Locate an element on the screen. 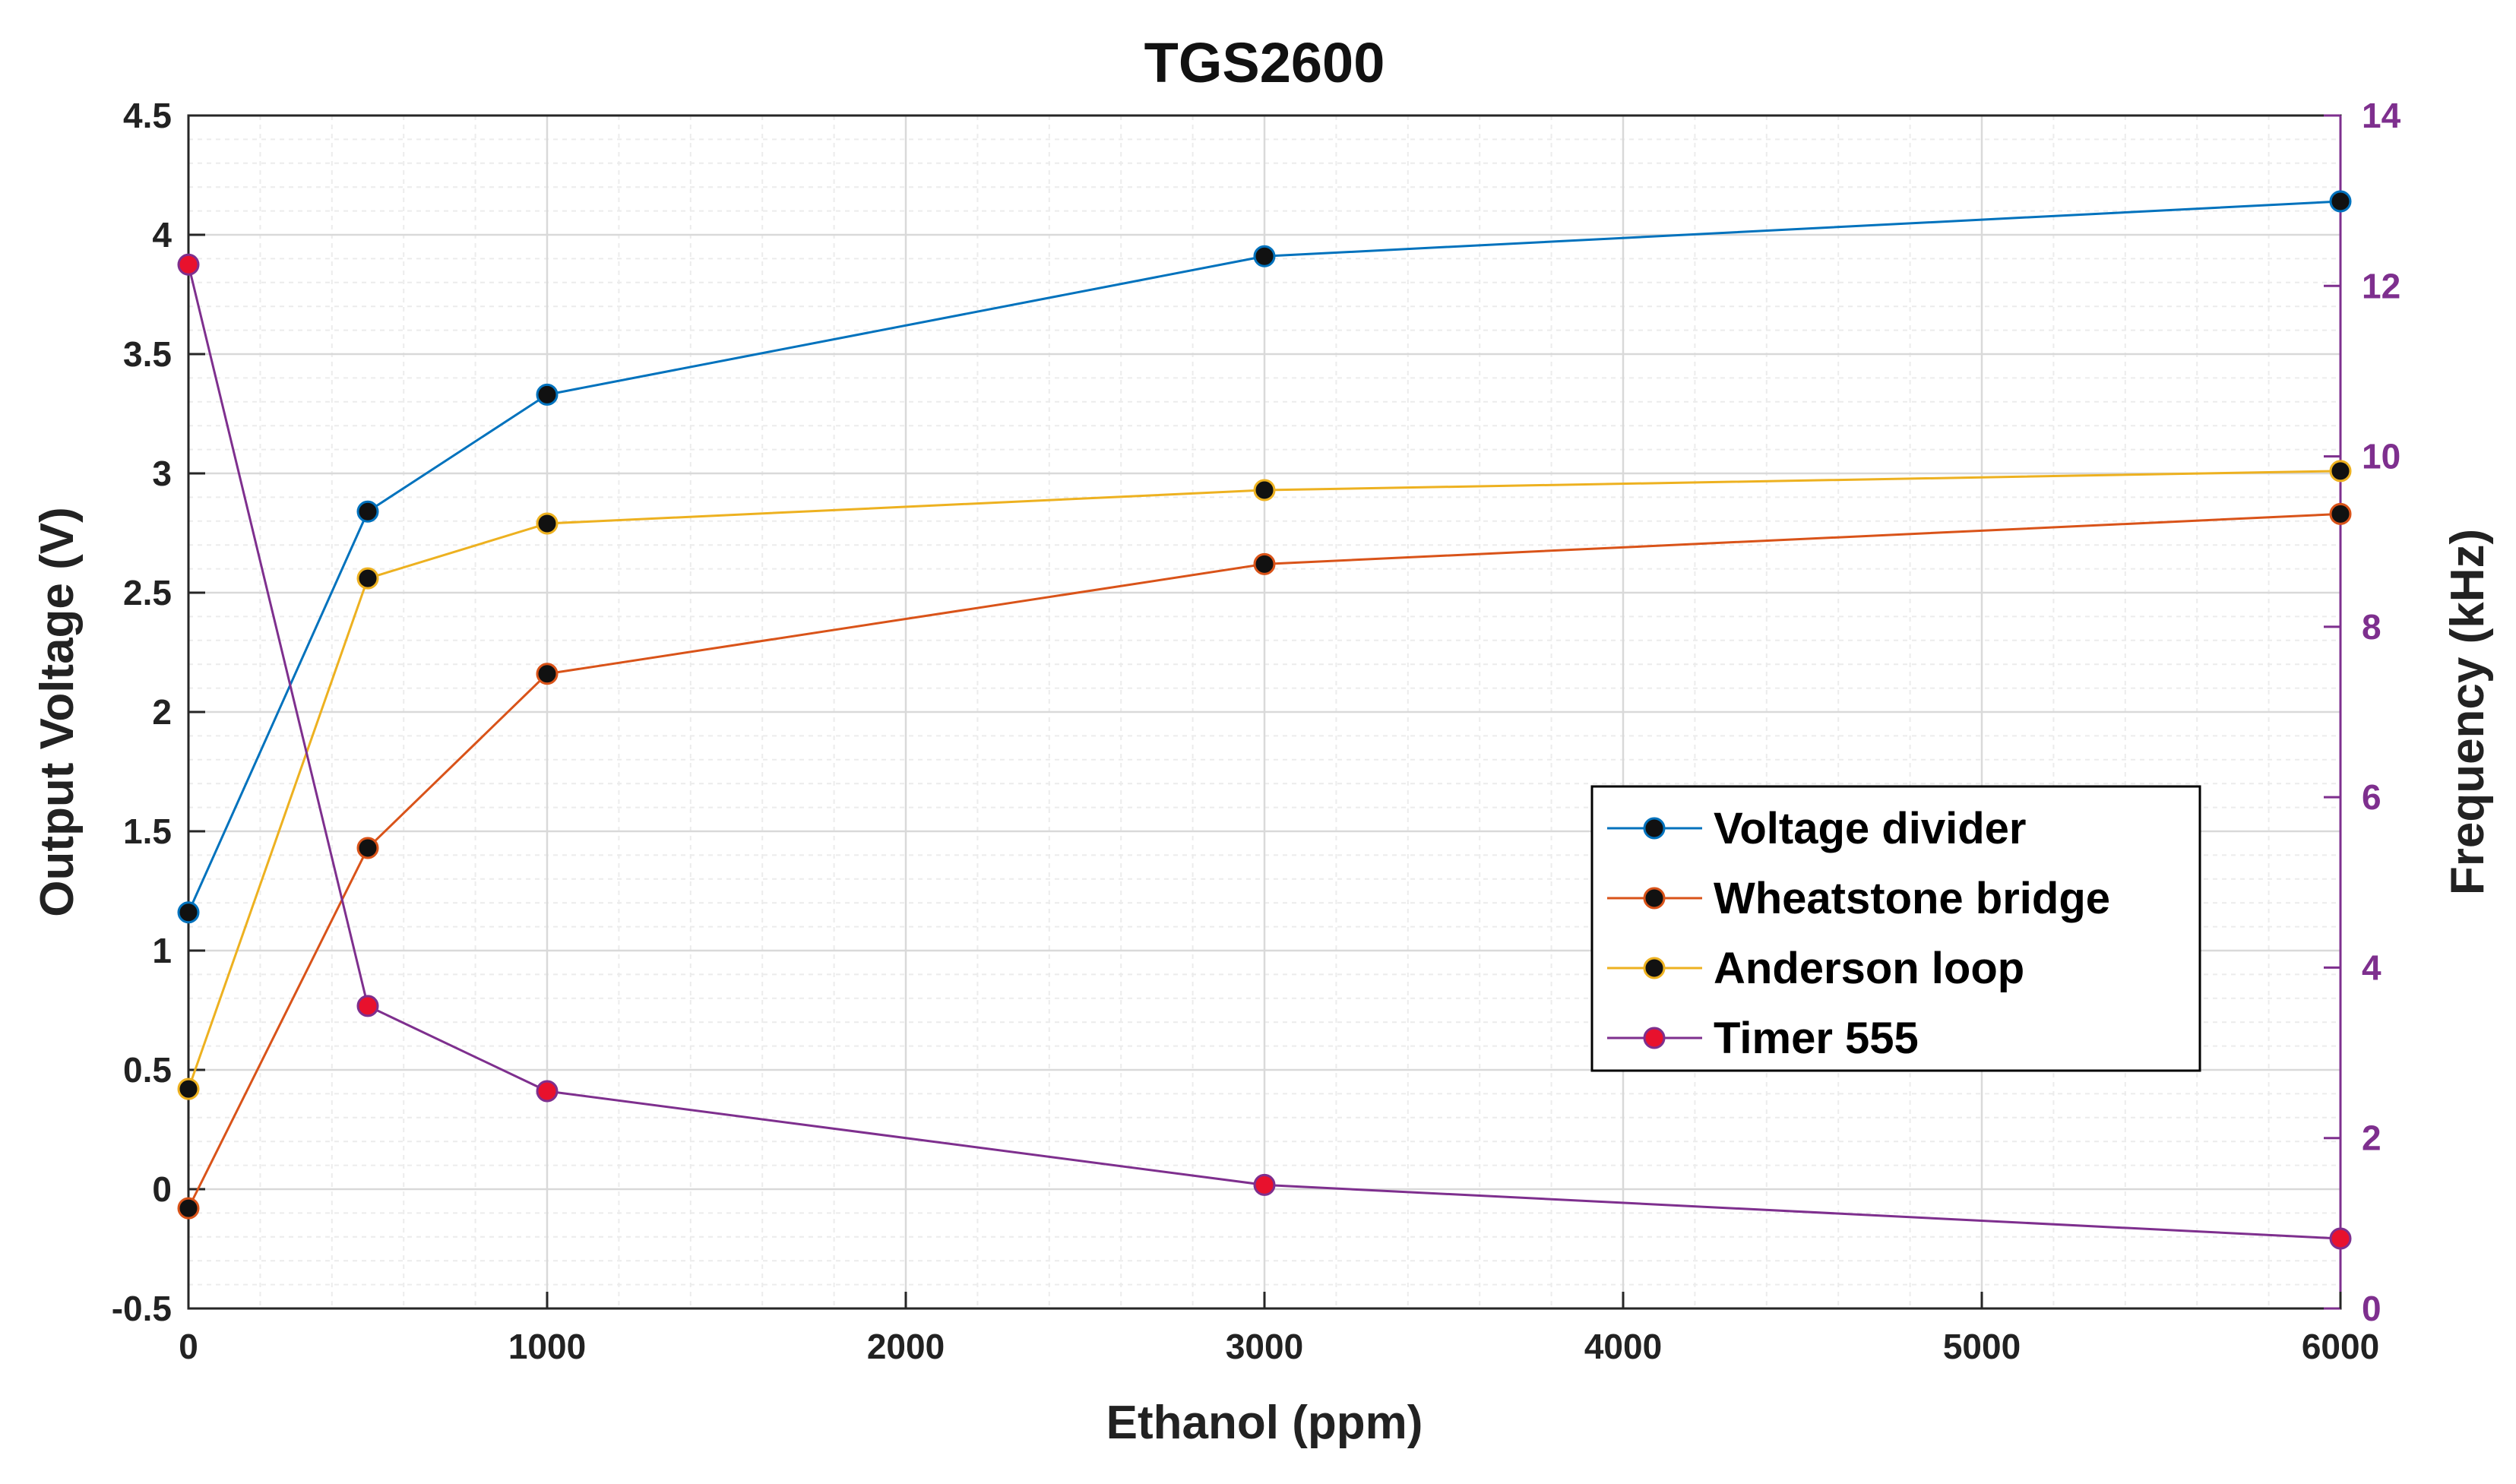  legend-label-3: Anderson loop is located at coordinates (1869, 969).